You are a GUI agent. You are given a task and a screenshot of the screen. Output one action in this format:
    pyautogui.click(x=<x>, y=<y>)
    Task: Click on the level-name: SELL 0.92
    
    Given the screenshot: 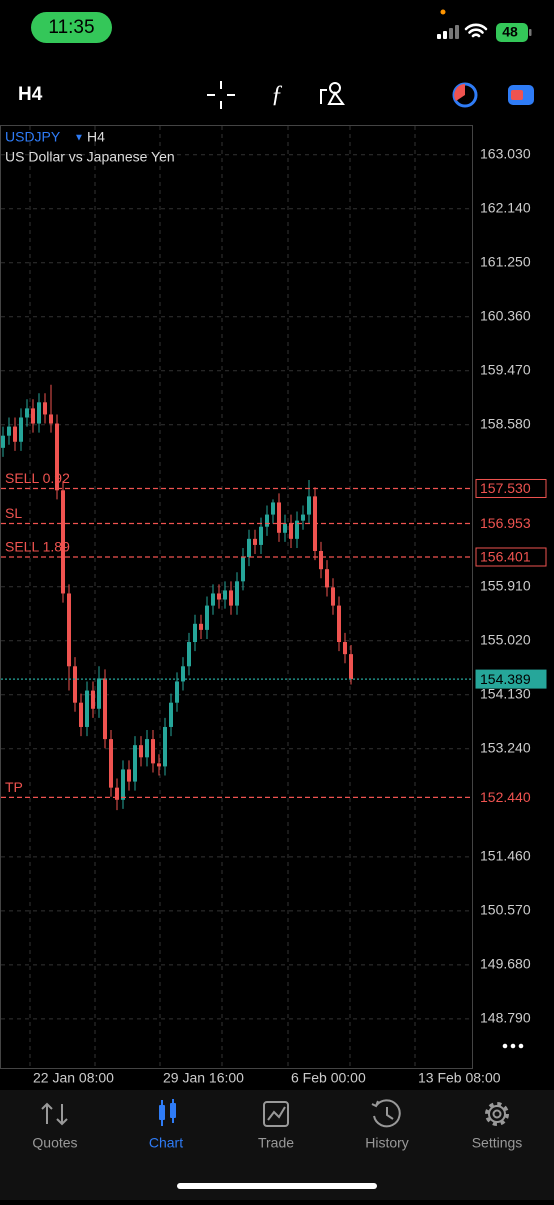 What is the action you would take?
    pyautogui.click(x=37, y=478)
    